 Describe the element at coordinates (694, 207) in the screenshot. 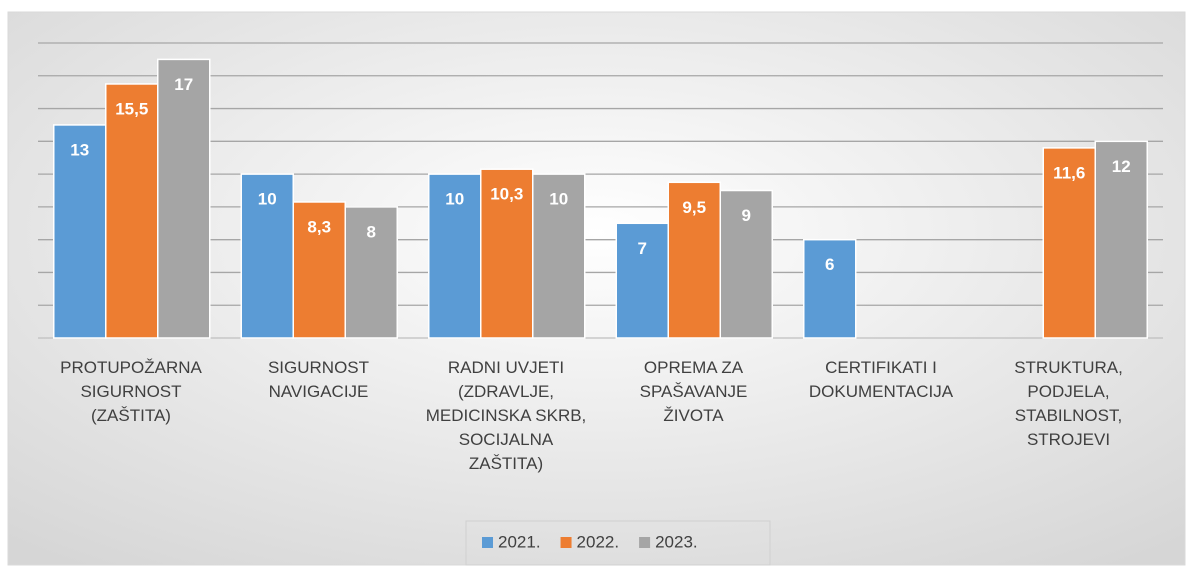

I see `data-label: 9,5` at that location.